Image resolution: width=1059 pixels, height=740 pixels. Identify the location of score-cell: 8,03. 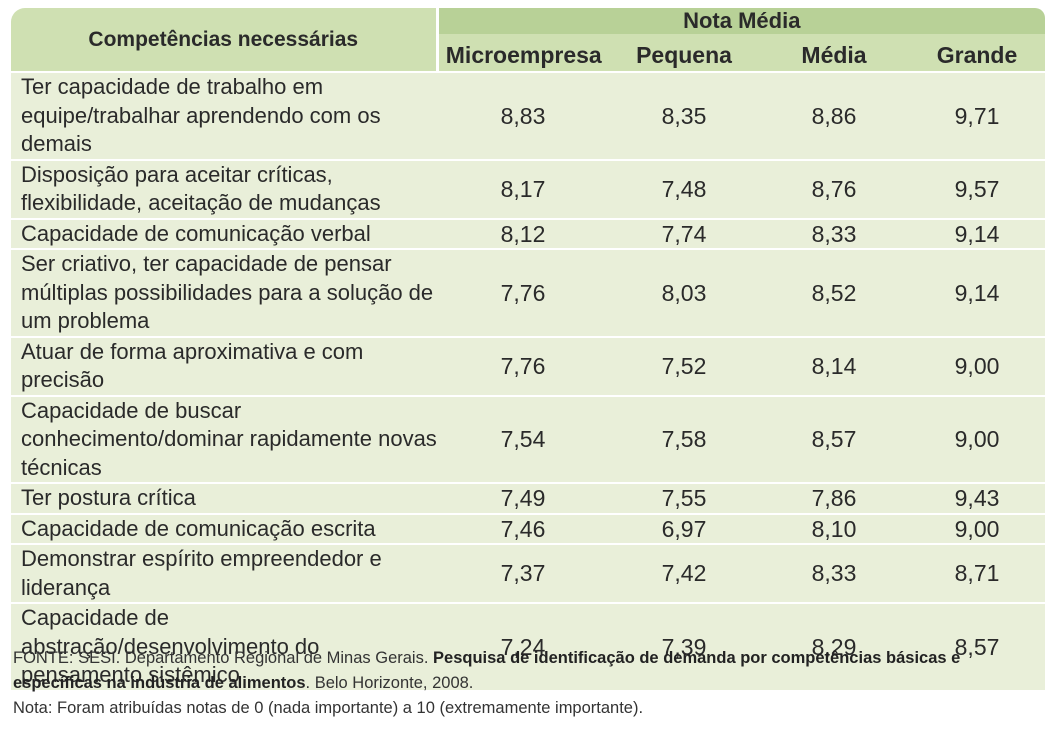
(684, 292).